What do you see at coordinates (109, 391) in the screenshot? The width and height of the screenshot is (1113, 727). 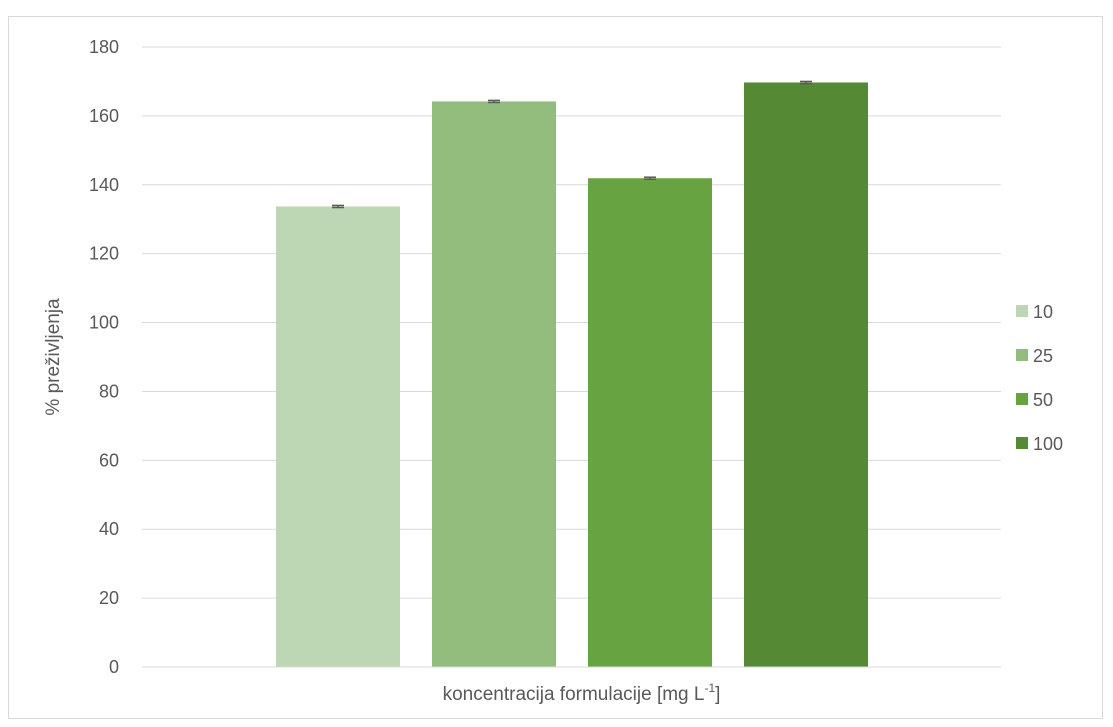 I see `y-tick-label: 80` at bounding box center [109, 391].